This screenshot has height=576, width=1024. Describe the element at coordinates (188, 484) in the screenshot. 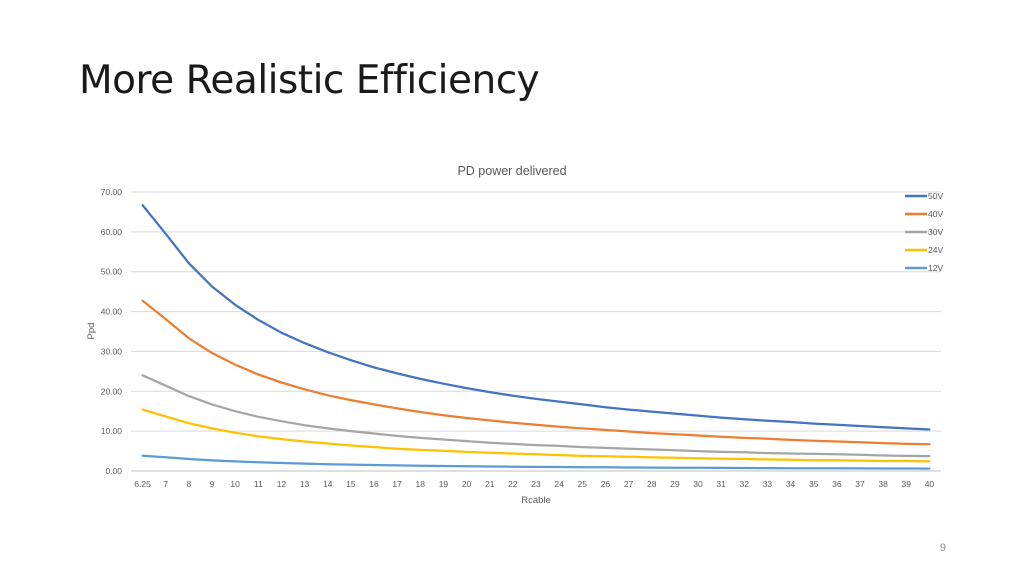

I see `x-tick-label: 8` at that location.